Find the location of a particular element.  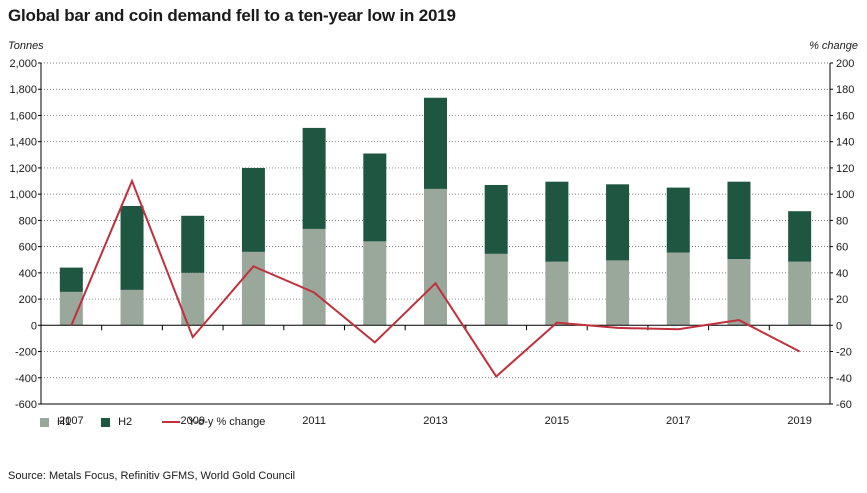

x-tick-label: 2007 is located at coordinates (71, 421).